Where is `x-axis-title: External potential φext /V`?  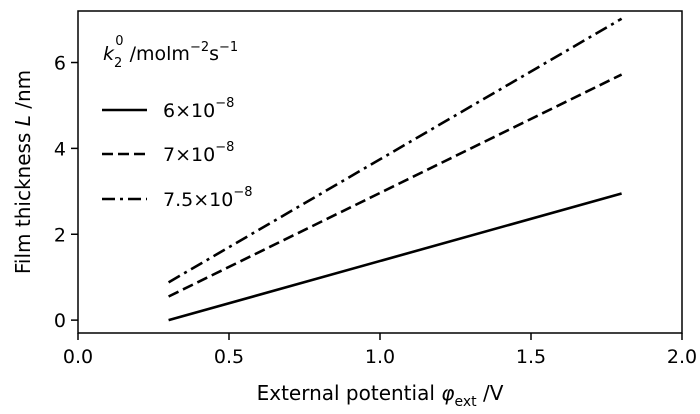
x-axis-title: External potential φext /V is located at coordinates (380, 395).